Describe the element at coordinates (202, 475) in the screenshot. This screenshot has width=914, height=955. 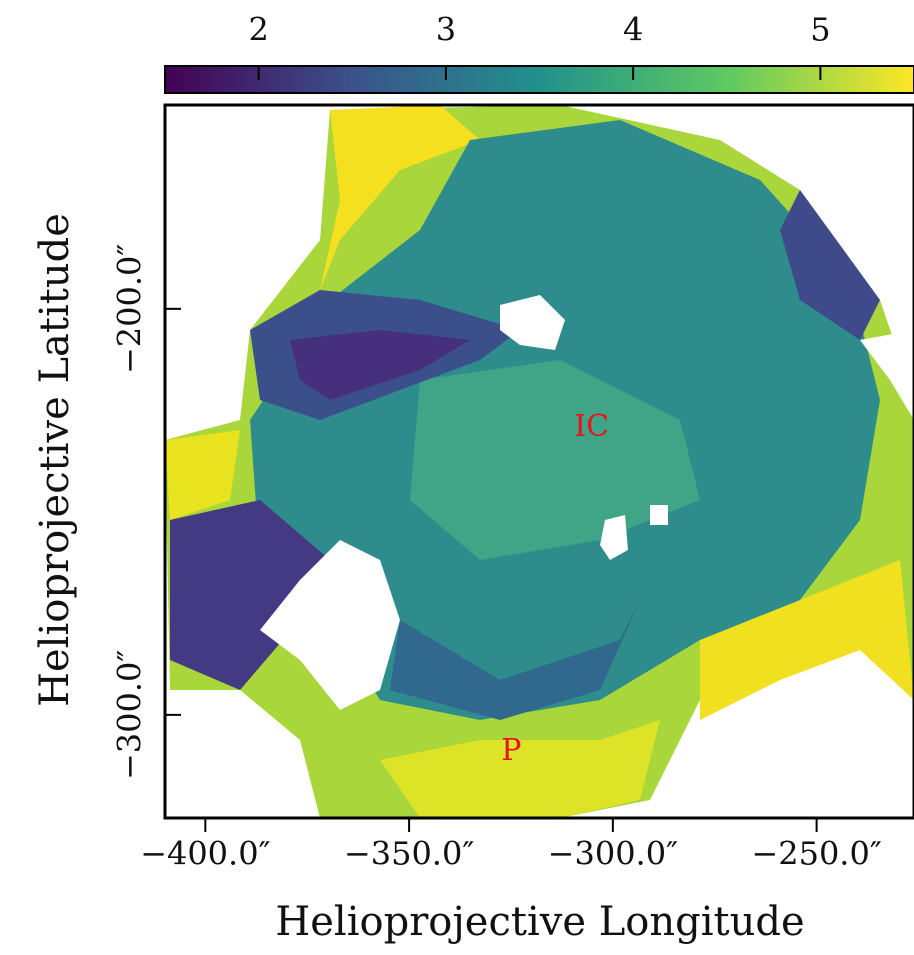
I see `region-yellow-left` at that location.